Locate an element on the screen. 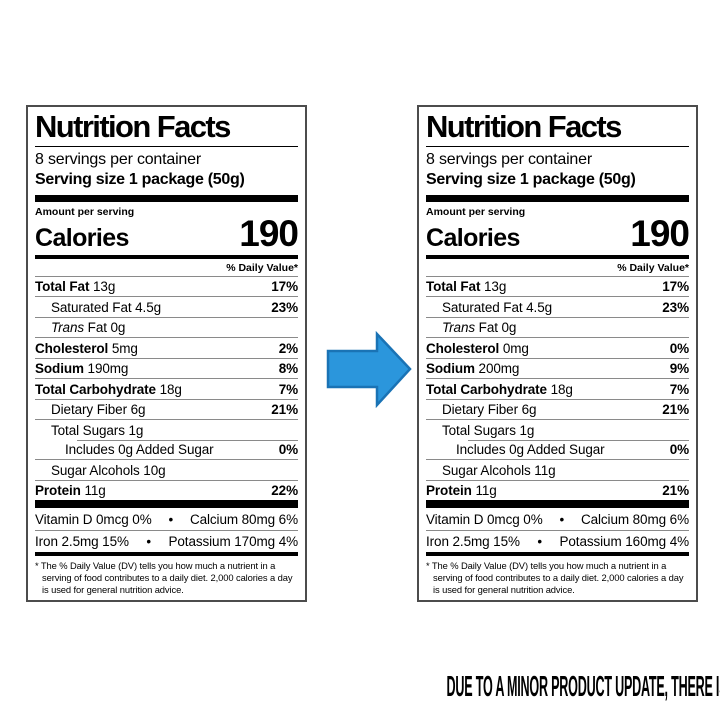 This screenshot has height=720, width=720. nutrient-name: Sodium 200mg is located at coordinates (473, 369).